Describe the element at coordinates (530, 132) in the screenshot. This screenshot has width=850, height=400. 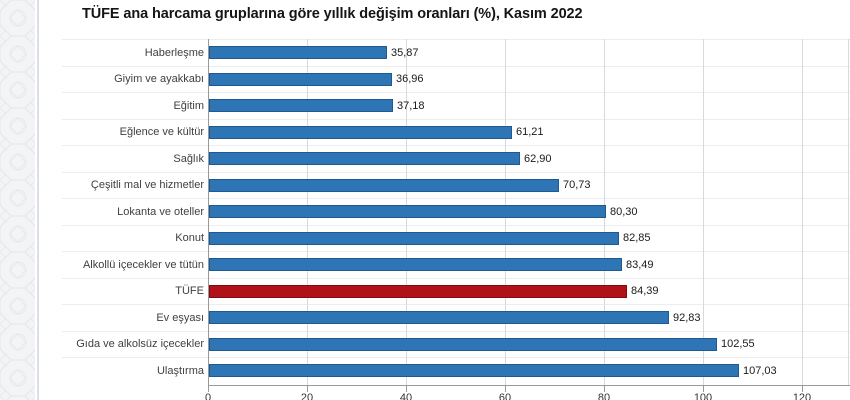
I see `value-label: 61,21` at that location.